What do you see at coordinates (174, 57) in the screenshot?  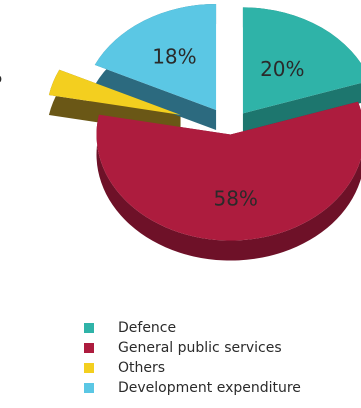 I see `data-label-3: 18%` at bounding box center [174, 57].